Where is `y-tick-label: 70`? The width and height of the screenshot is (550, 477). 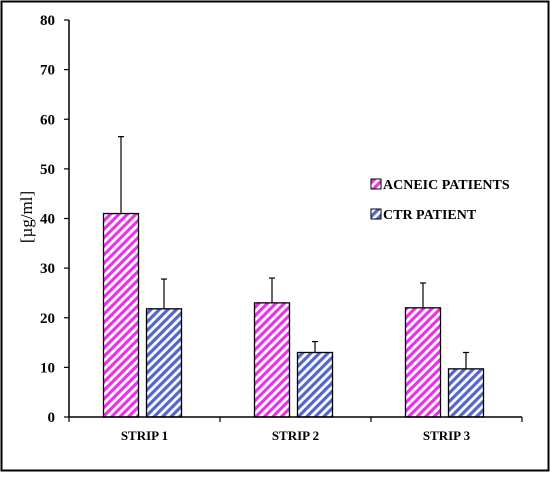
y-tick-label: 70 is located at coordinates (47, 71).